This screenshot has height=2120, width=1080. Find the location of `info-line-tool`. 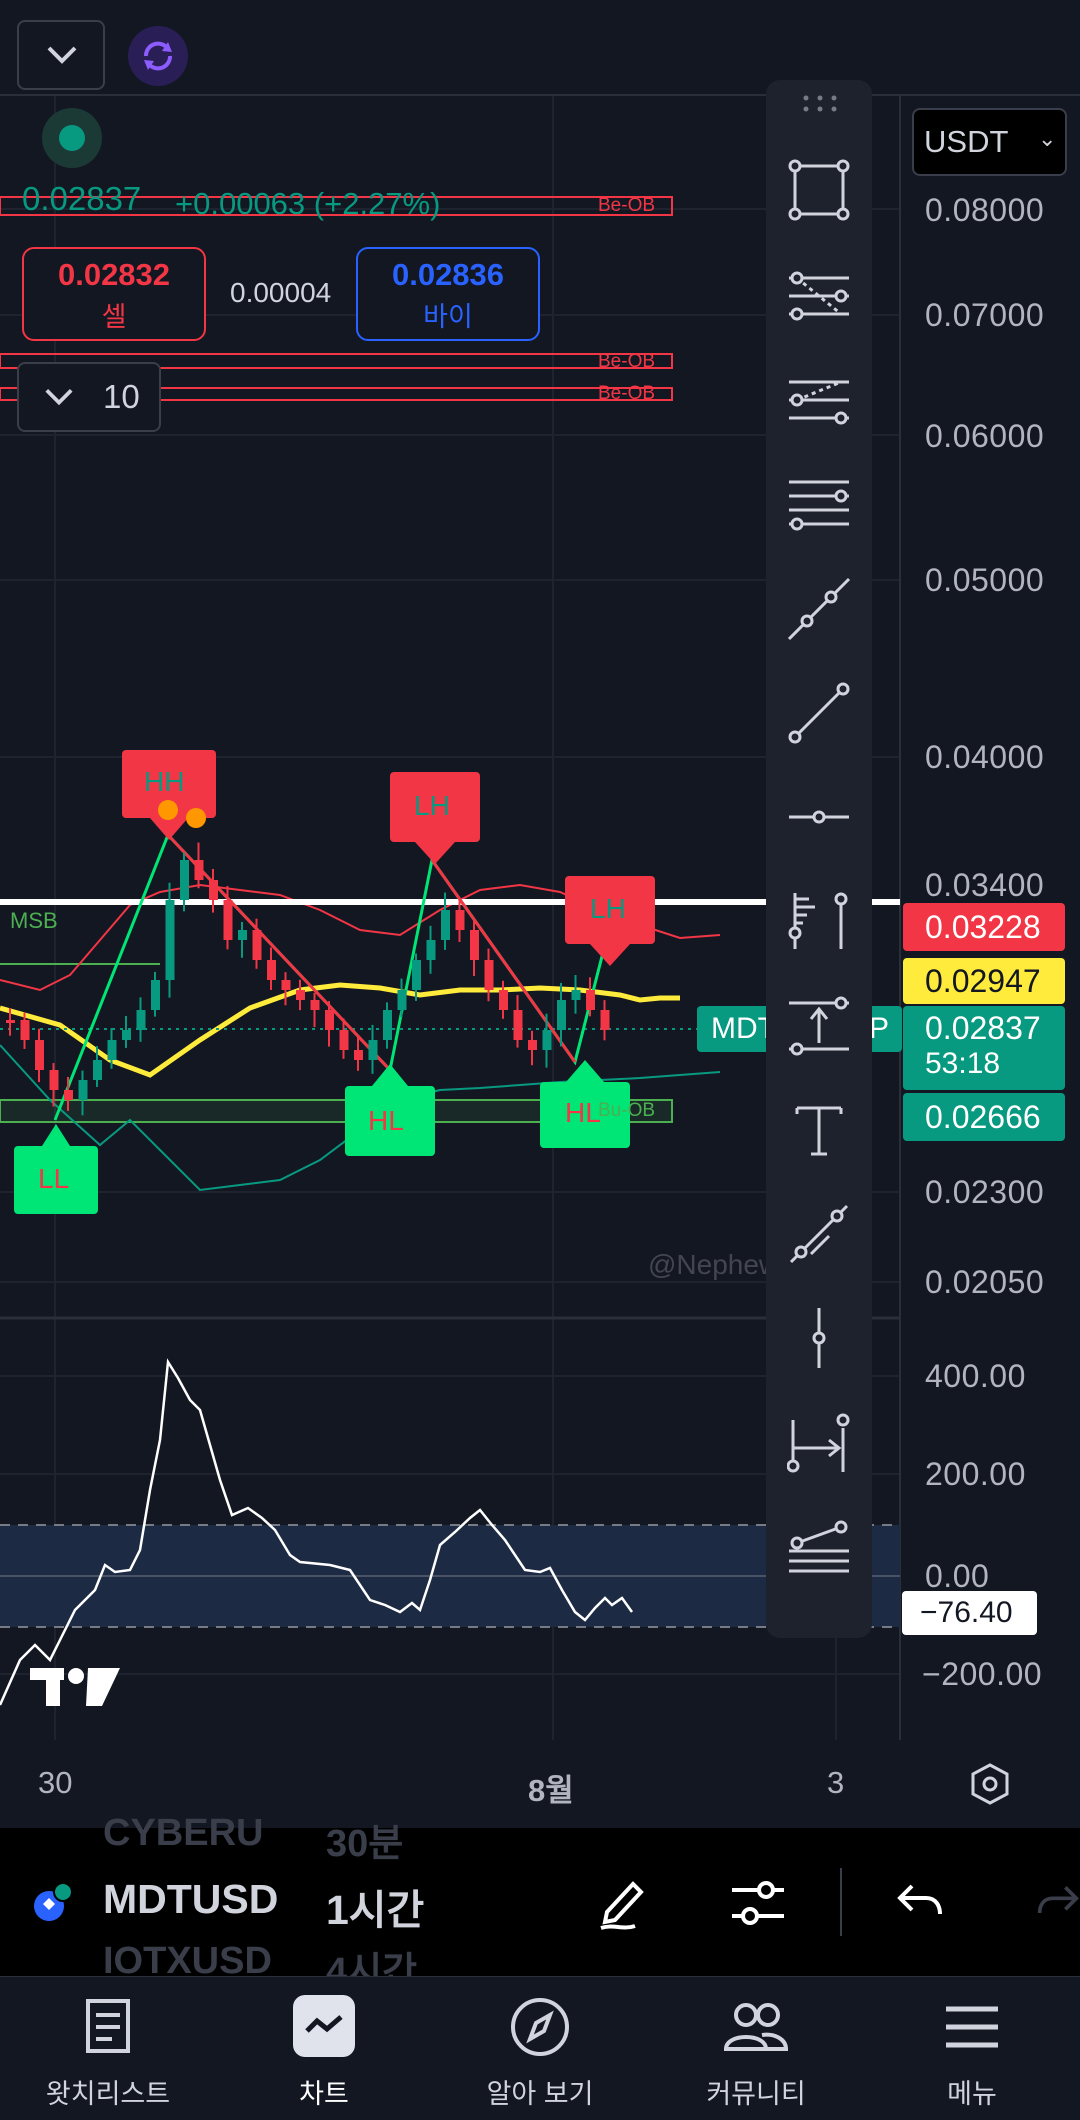

info-line-tool is located at coordinates (819, 1236).